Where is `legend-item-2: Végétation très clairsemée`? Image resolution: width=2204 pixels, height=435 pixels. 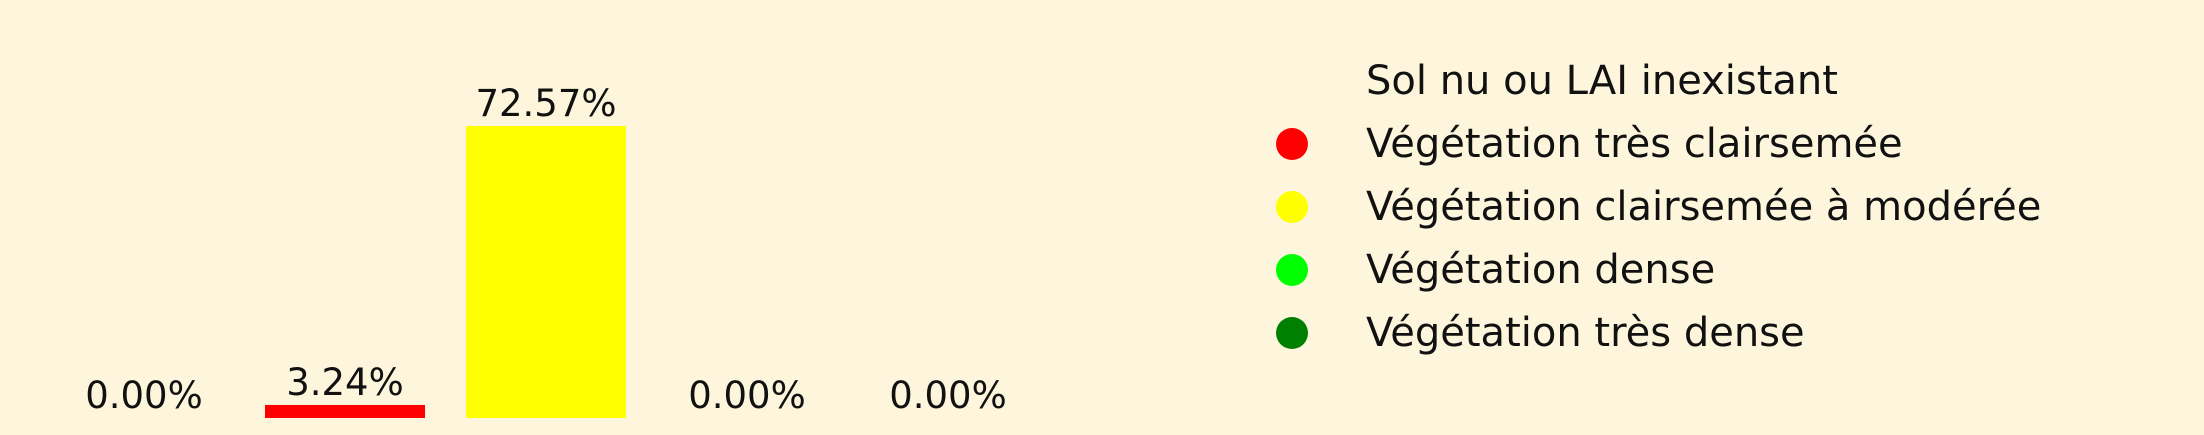 legend-item-2: Végétation très clairsemée is located at coordinates (1650, 143).